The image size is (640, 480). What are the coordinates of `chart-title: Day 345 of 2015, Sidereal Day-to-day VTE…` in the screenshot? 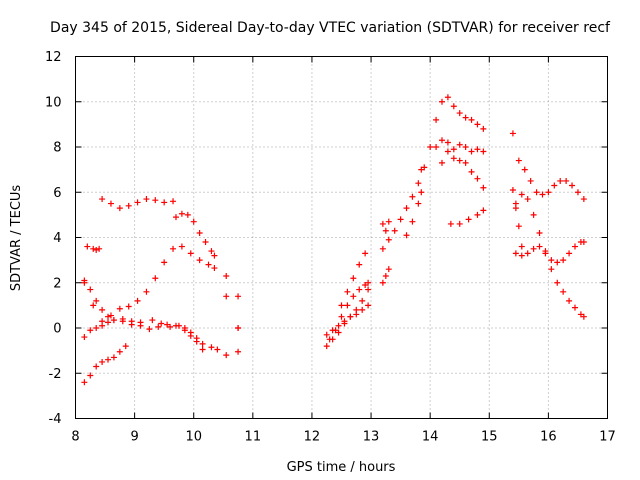 It's located at (330, 28).